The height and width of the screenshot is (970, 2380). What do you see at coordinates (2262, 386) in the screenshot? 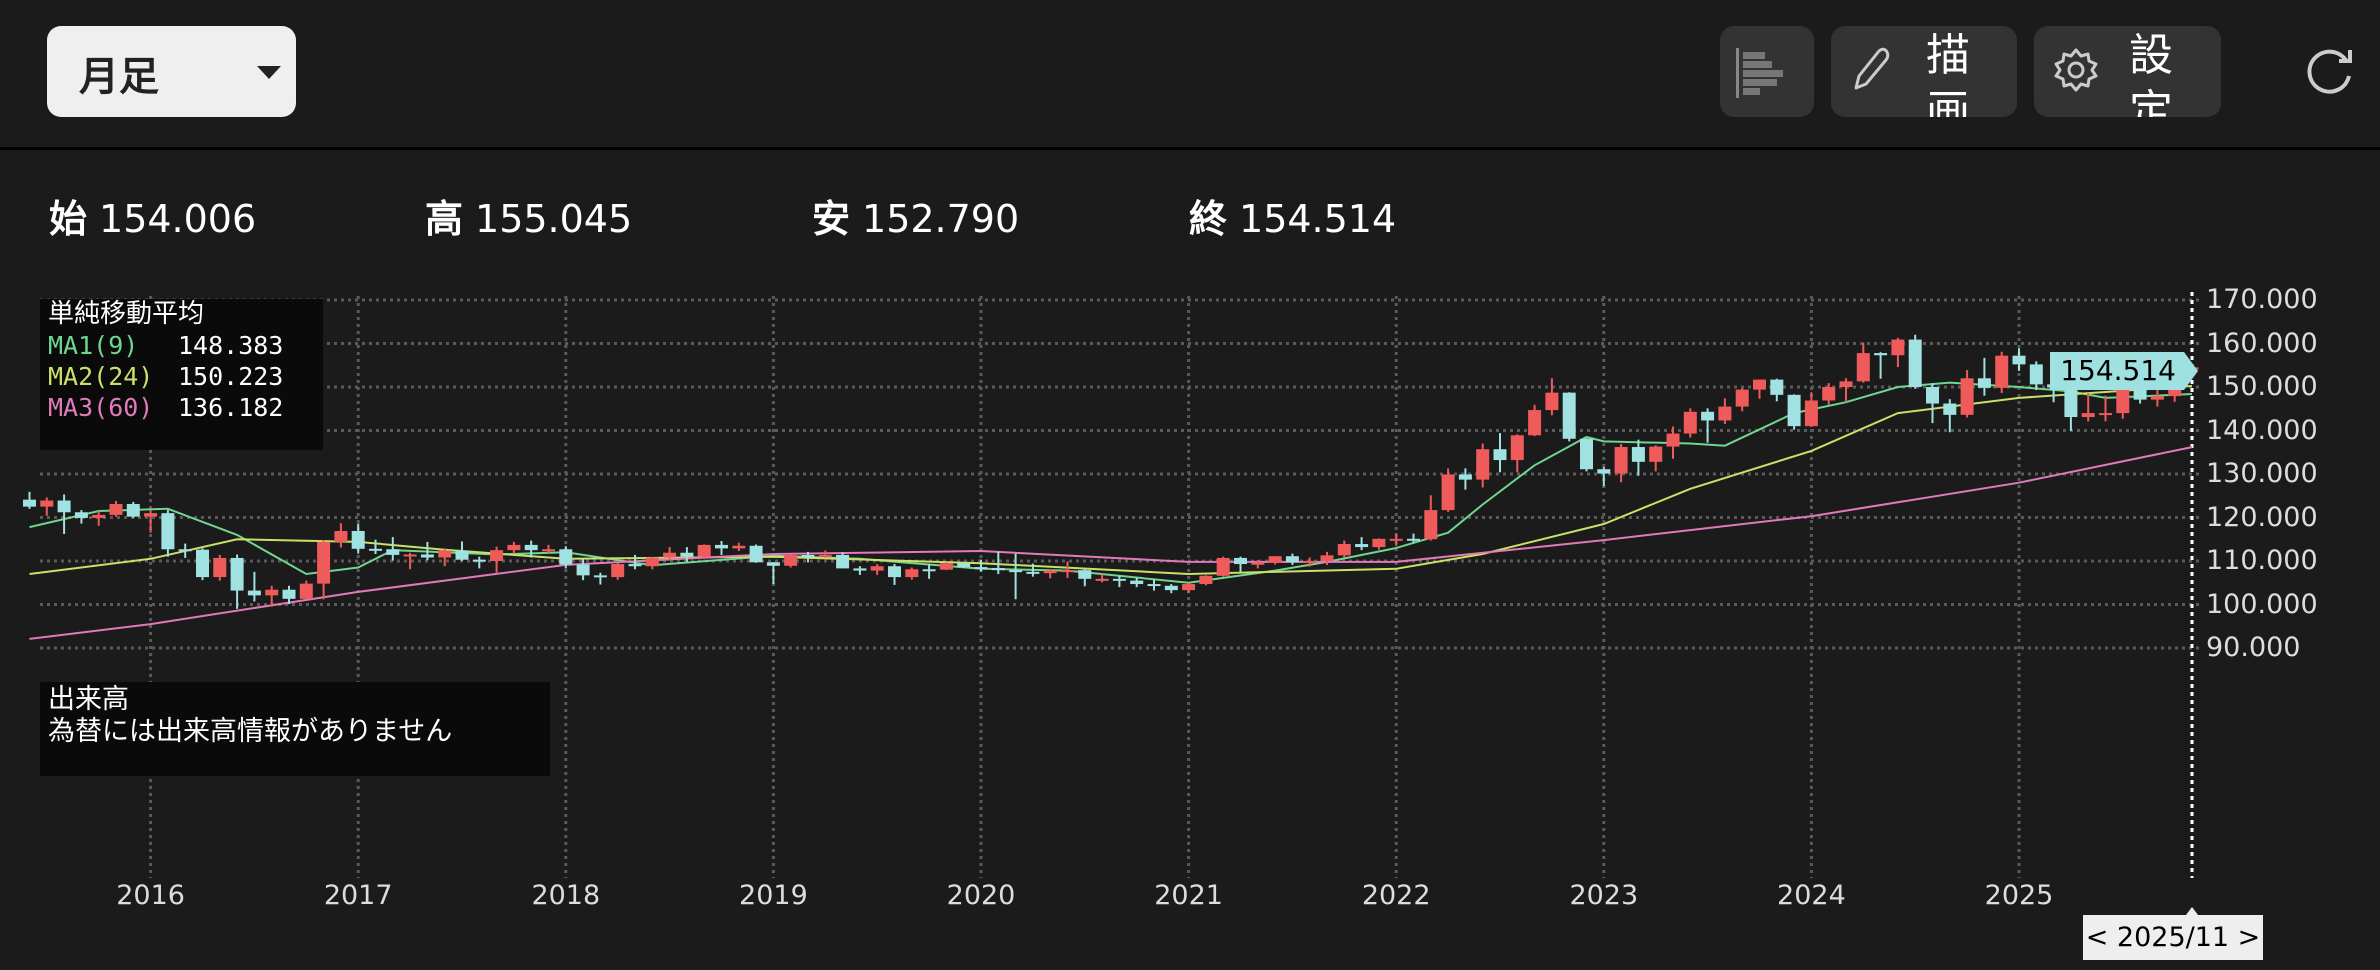
I see `y-tick-label: 150.000` at bounding box center [2262, 386].